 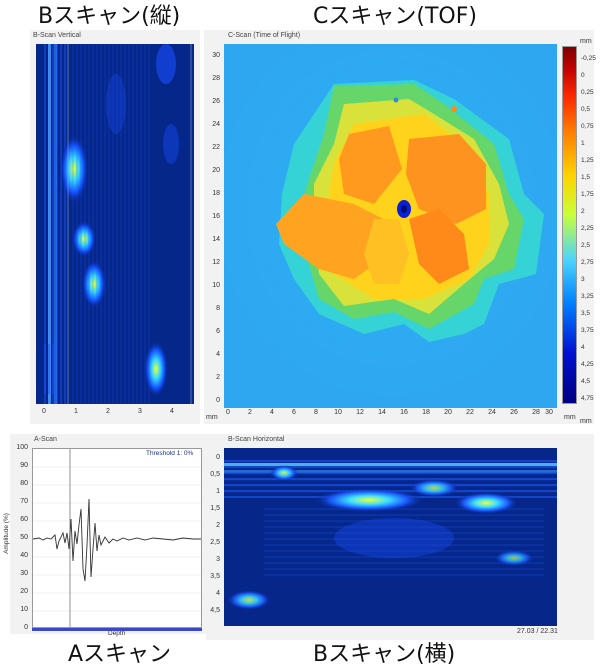 I want to click on colorbar-label: 4,25, so click(x=587, y=364).